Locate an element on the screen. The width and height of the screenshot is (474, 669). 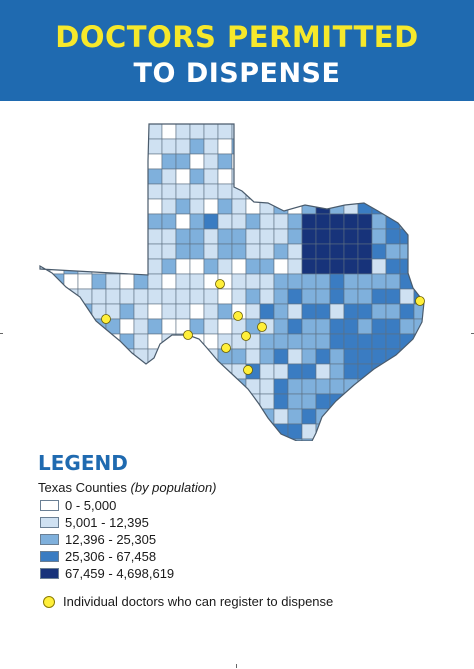
legend-subtitle-note: (by population) is located at coordinates (173, 487).